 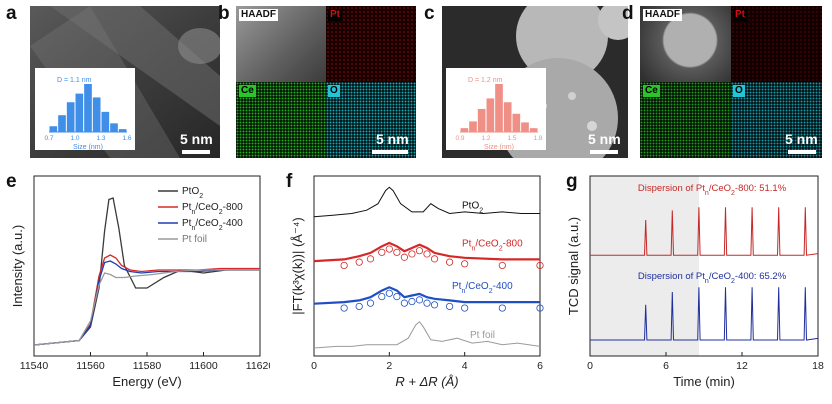 What do you see at coordinates (499, 147) in the screenshot?
I see `hist-xlabel: Size (nm)` at bounding box center [499, 147].